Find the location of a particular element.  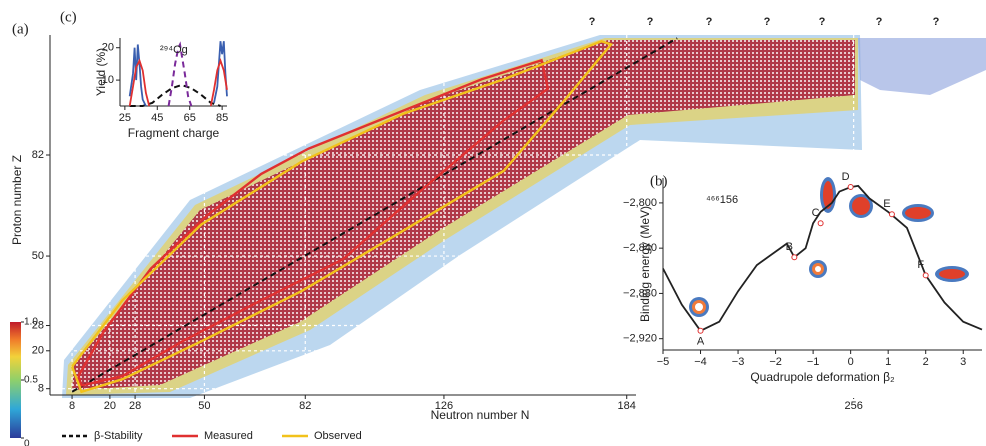

y-tick-label: 82 is located at coordinates (38, 155).